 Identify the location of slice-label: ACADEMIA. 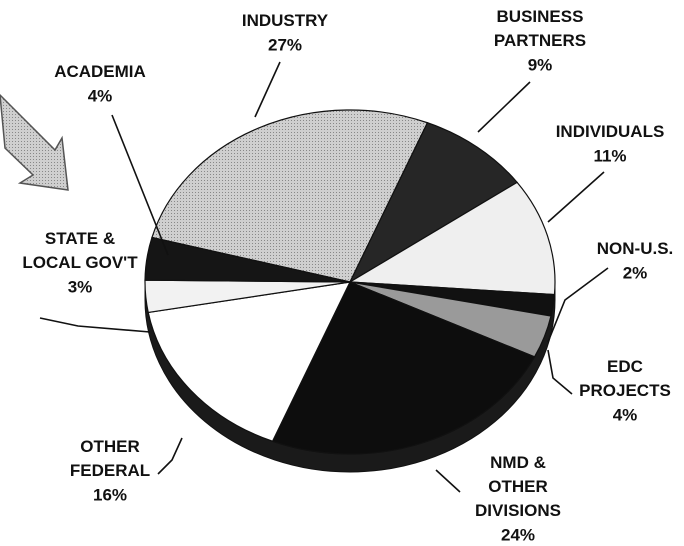
(100, 71).